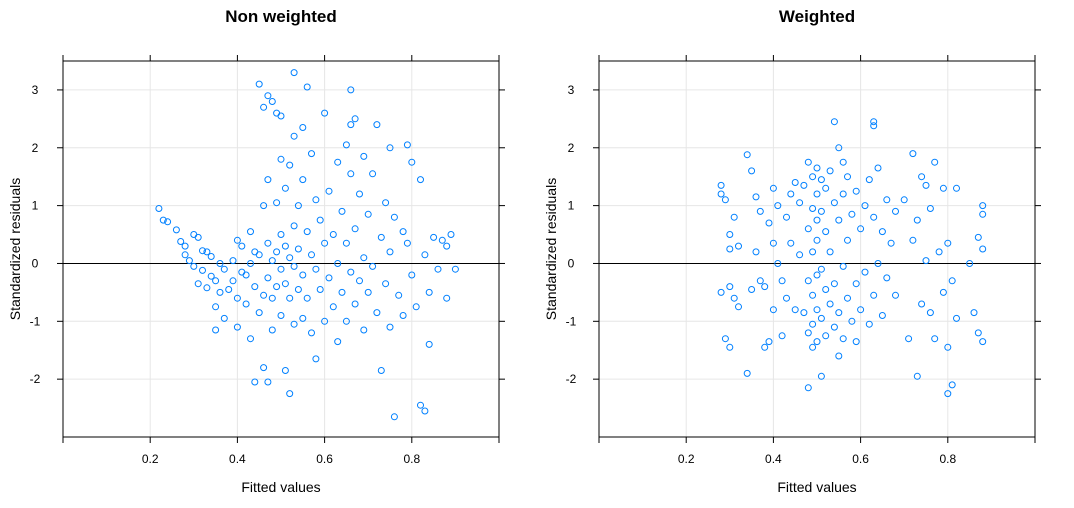  Describe the element at coordinates (773, 459) in the screenshot. I see `x-tick-label: 0.4` at that location.